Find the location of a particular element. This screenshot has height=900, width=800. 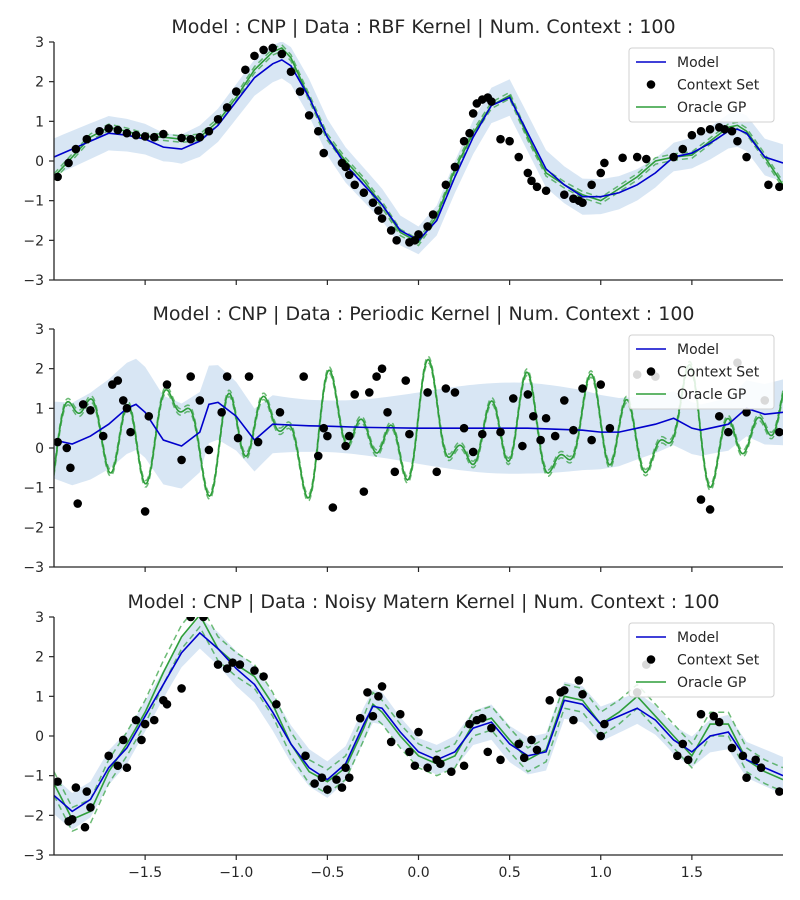

y-tick-label: −3 is located at coordinates (33, 281).